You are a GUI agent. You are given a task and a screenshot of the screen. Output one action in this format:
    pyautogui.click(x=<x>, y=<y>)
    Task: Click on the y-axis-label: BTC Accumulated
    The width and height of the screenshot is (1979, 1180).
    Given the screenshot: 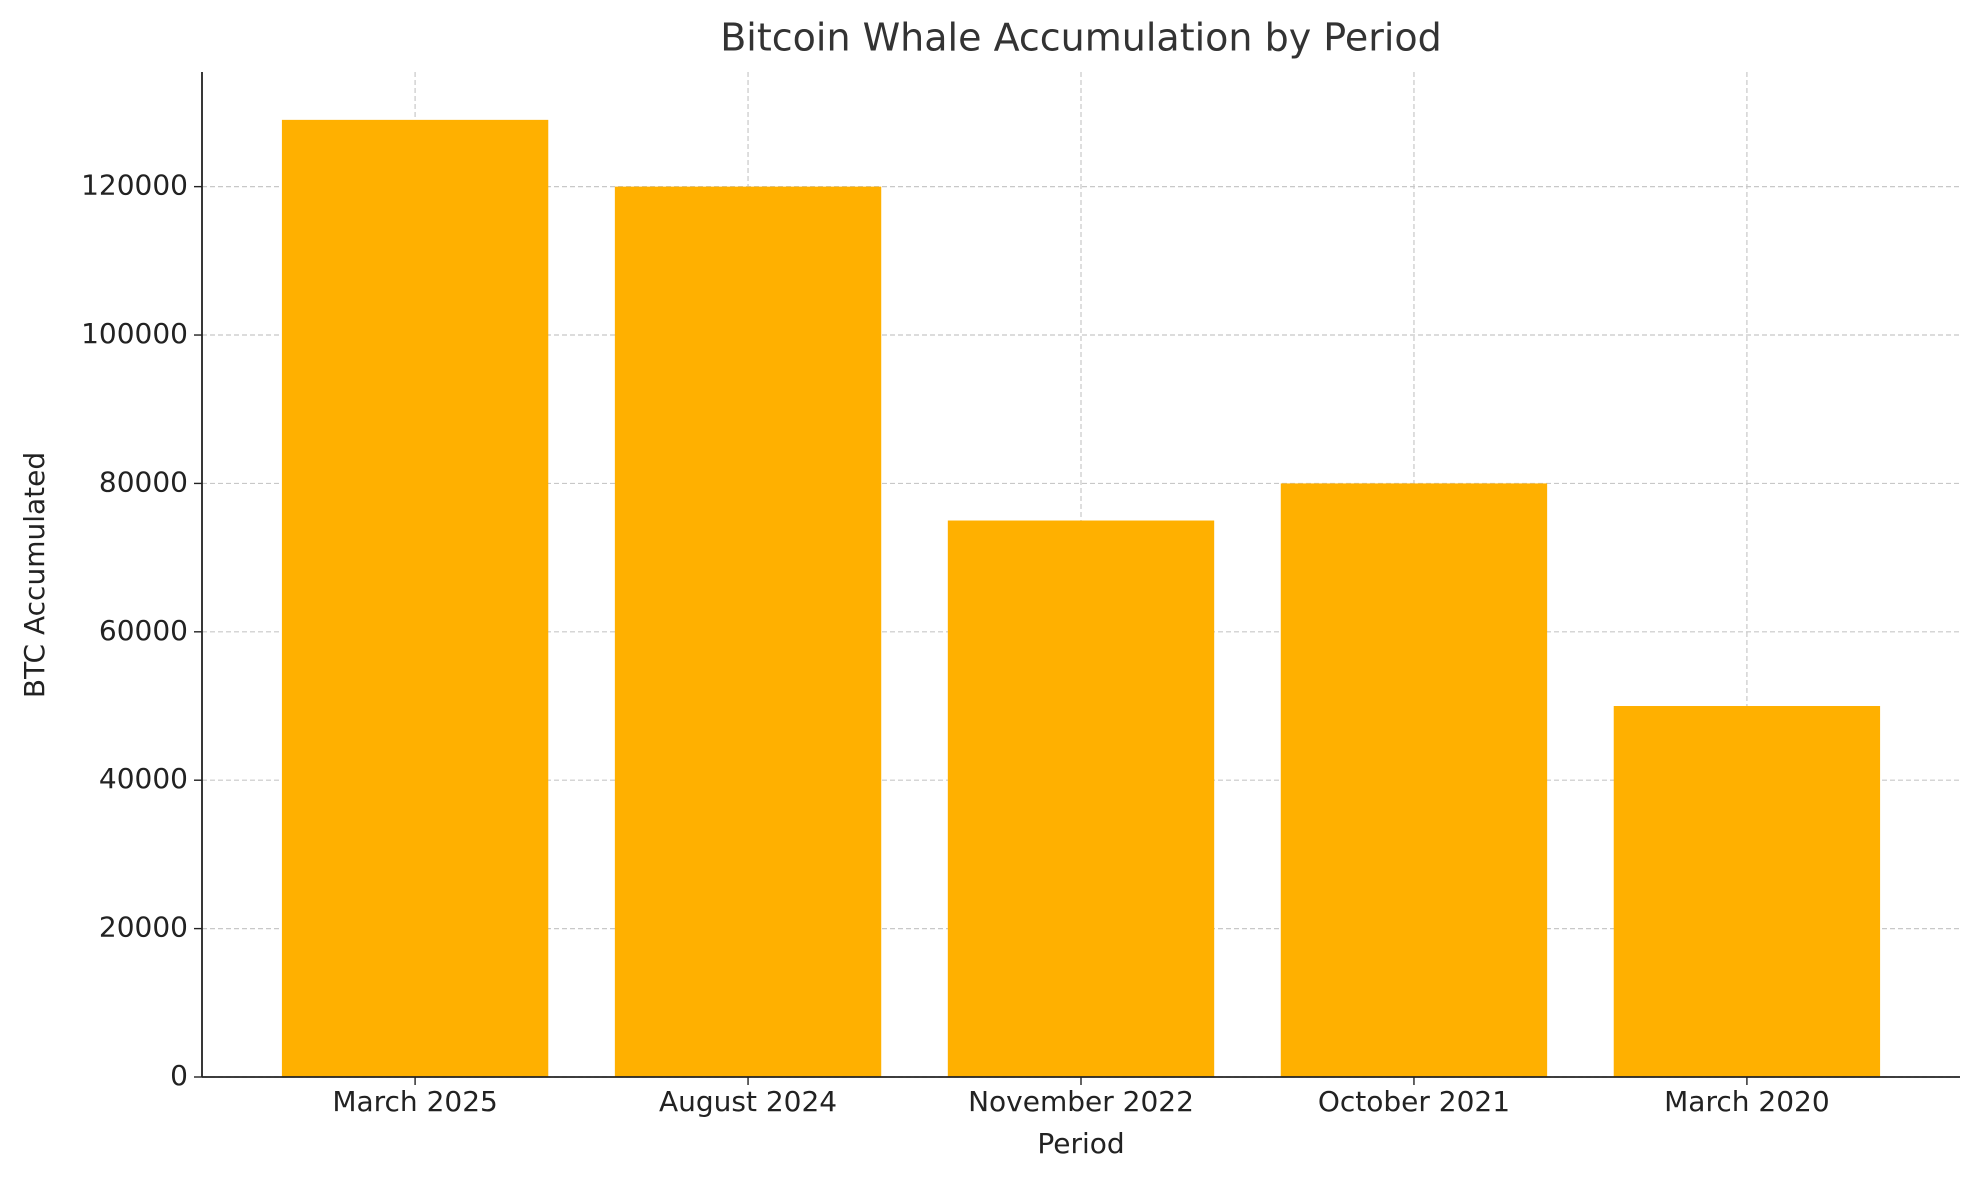 What is the action you would take?
    pyautogui.click(x=34, y=575)
    